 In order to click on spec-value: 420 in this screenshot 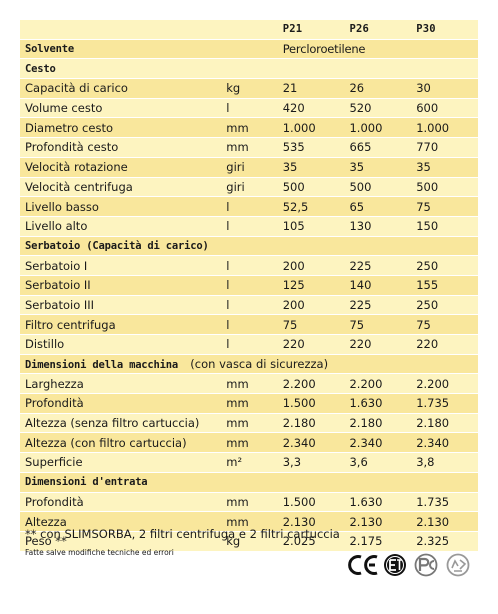, I will do `click(311, 108)`.